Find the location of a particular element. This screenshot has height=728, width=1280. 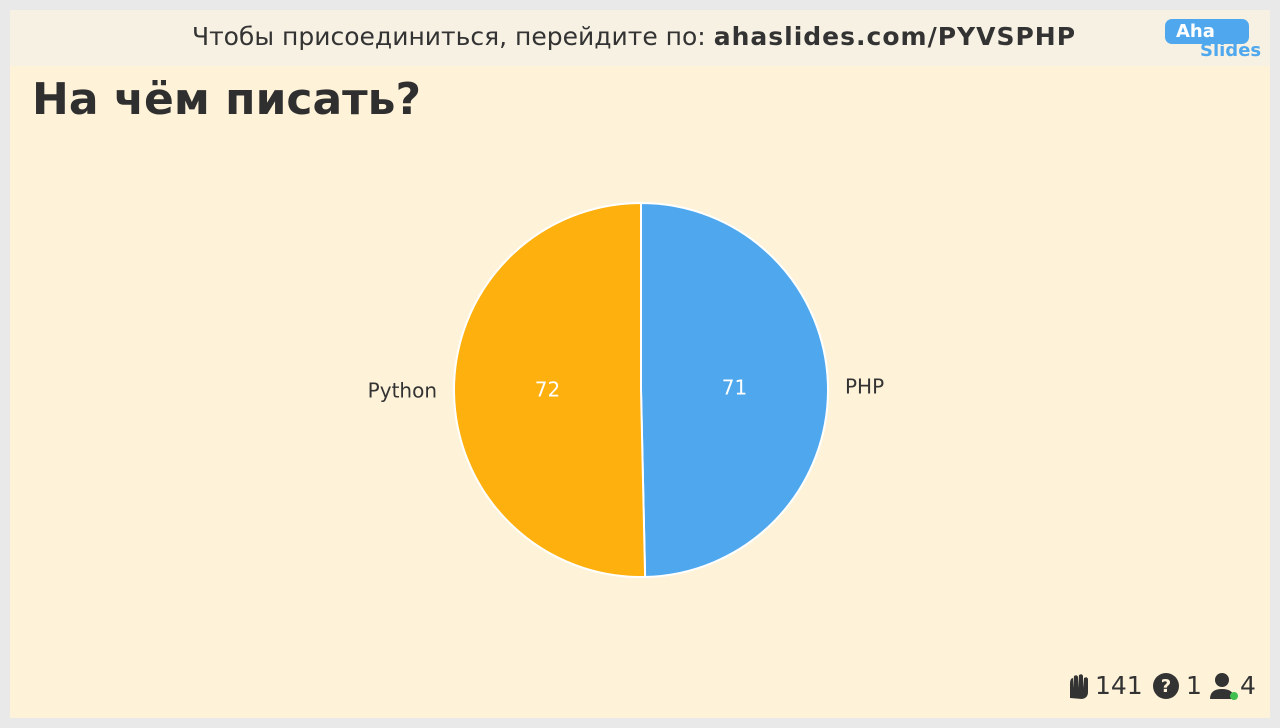

reactions-icon is located at coordinates (1079, 686).